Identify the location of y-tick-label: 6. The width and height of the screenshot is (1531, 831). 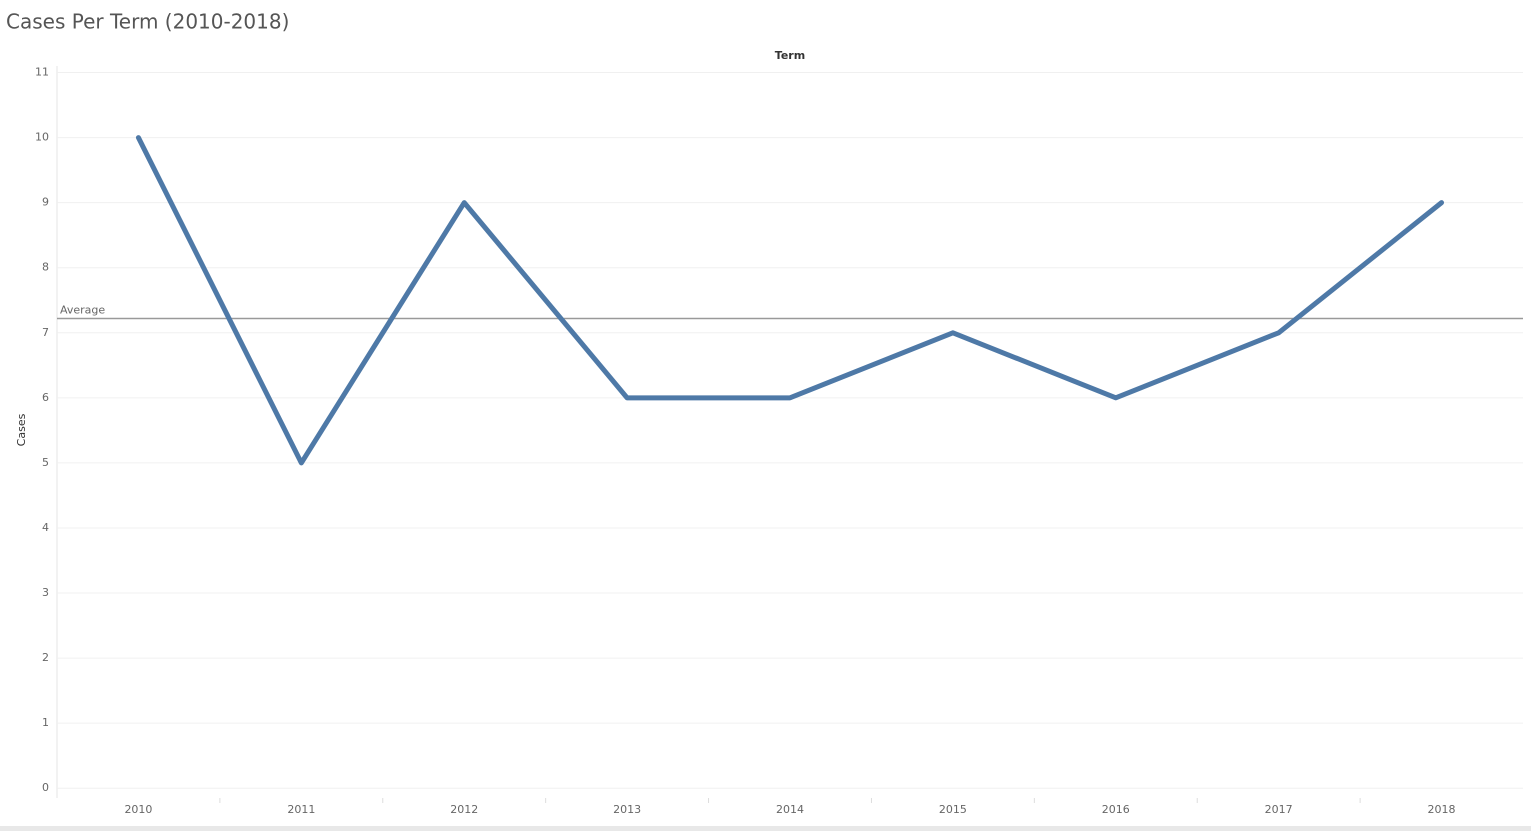
(45, 397).